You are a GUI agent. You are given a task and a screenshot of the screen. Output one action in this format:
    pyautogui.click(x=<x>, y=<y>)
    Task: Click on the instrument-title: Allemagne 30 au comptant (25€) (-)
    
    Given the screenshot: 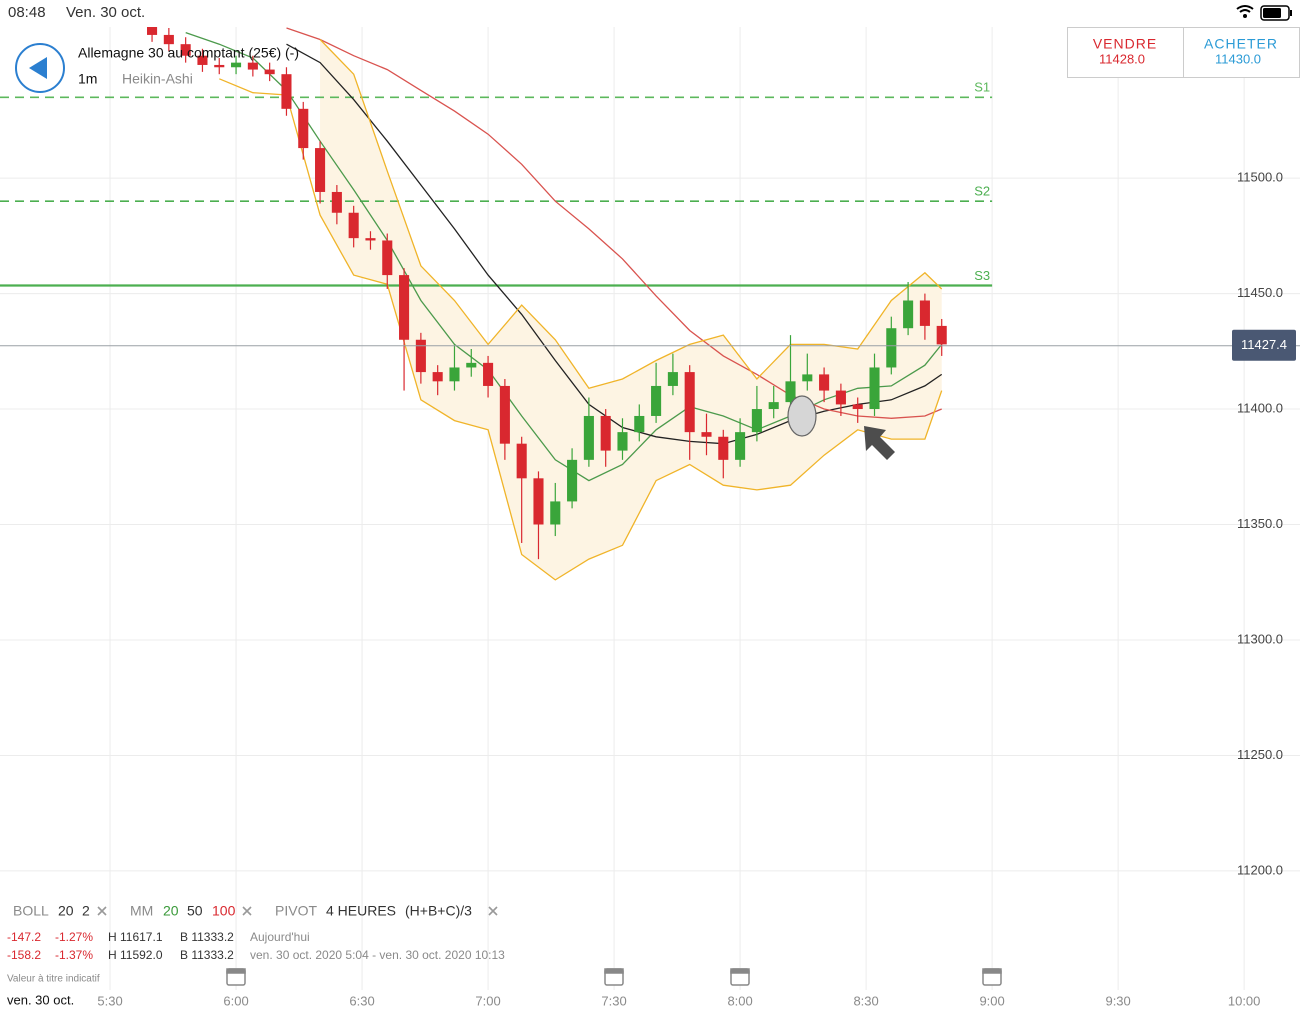 What is the action you would take?
    pyautogui.click(x=188, y=53)
    